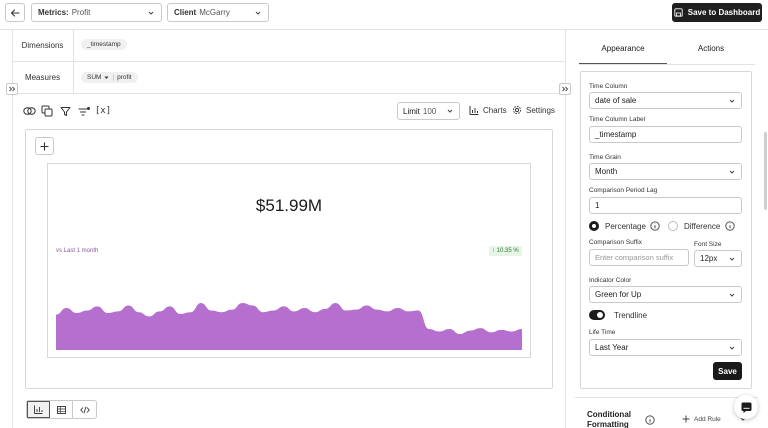 The width and height of the screenshot is (768, 428). I want to click on kpi-trendline-chart, so click(289, 326).